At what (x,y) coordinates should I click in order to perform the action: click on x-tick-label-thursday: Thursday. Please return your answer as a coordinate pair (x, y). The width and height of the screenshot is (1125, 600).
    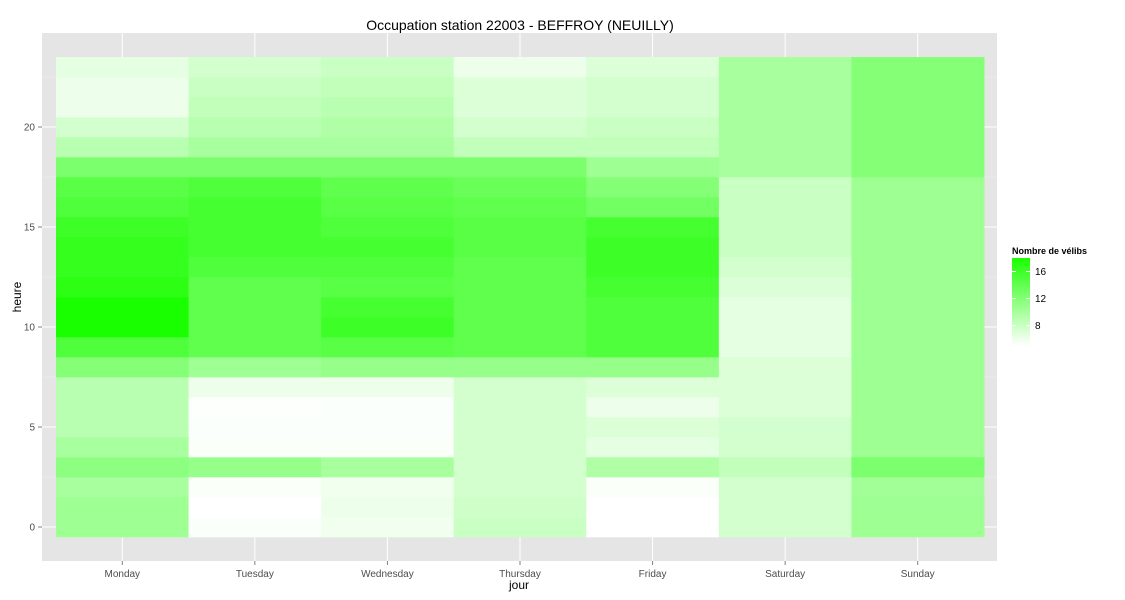
    Looking at the image, I should click on (520, 574).